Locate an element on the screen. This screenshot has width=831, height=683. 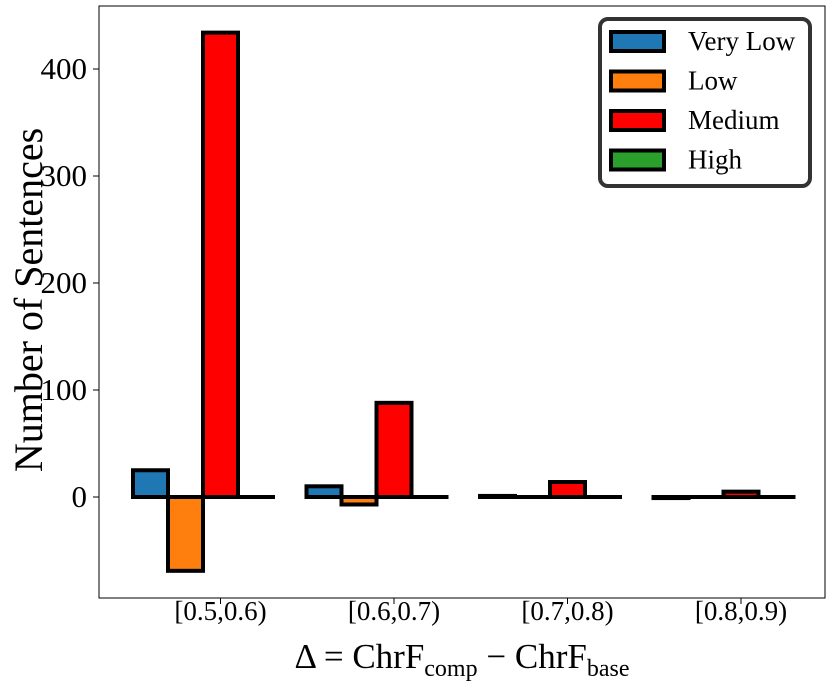
y-tick-label: 300 is located at coordinates (64, 175).